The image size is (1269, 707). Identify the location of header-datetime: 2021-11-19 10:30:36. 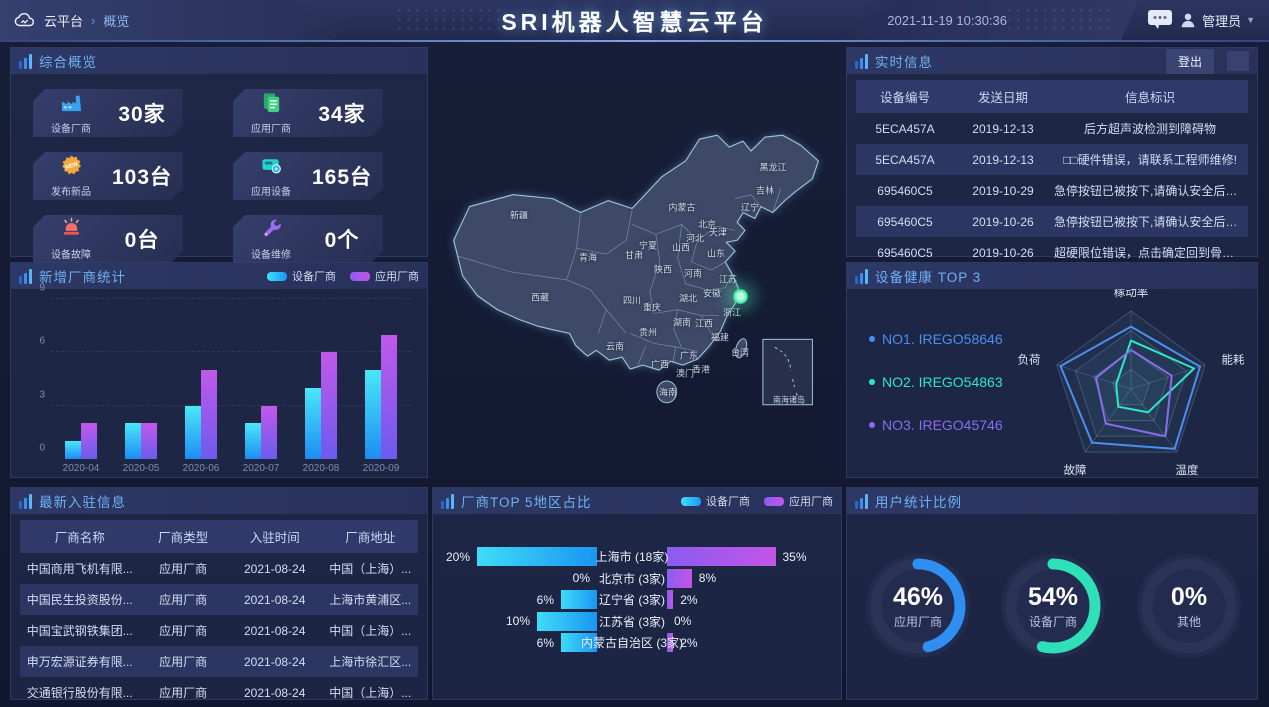
(947, 20).